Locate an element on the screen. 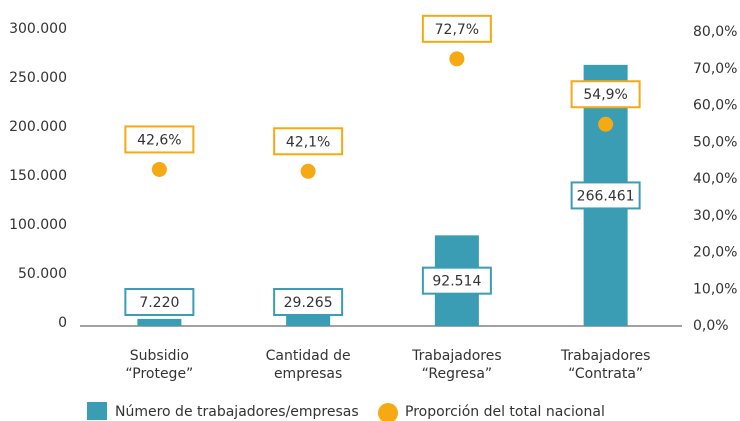  bar-value-label: 29.265 is located at coordinates (308, 303).